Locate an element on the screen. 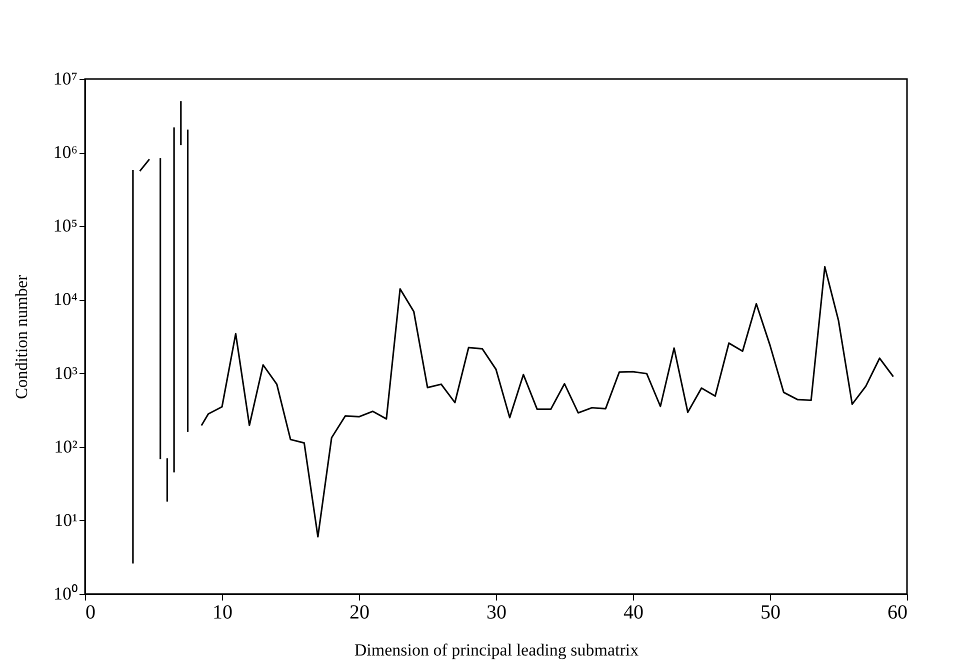 The image size is (954, 671). x-tick-label: 60 is located at coordinates (898, 613).